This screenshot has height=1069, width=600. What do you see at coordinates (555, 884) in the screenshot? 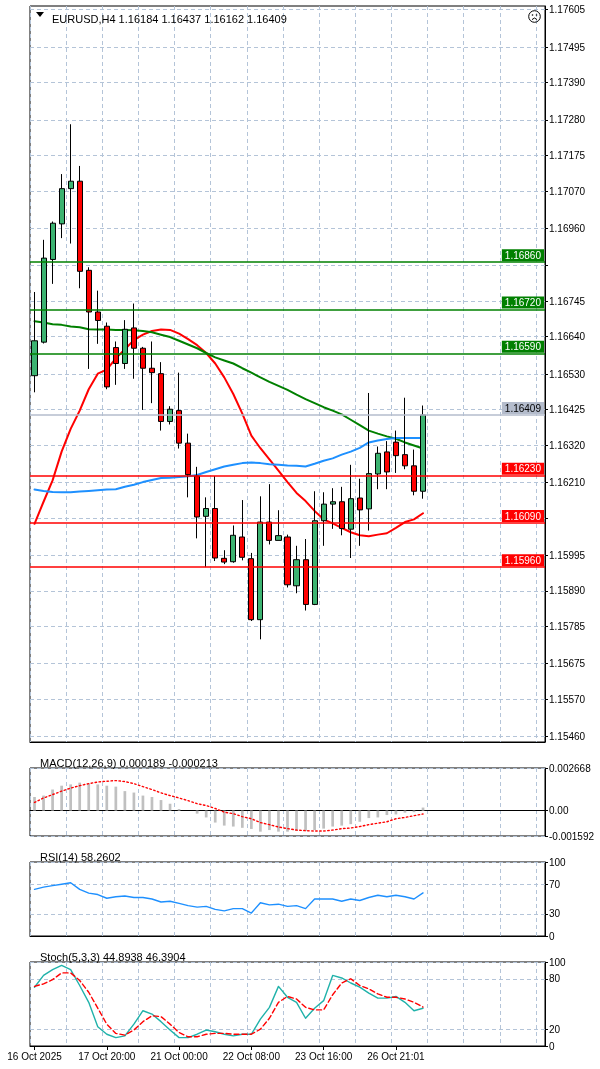
I see `y-tick-label: 70` at bounding box center [555, 884].